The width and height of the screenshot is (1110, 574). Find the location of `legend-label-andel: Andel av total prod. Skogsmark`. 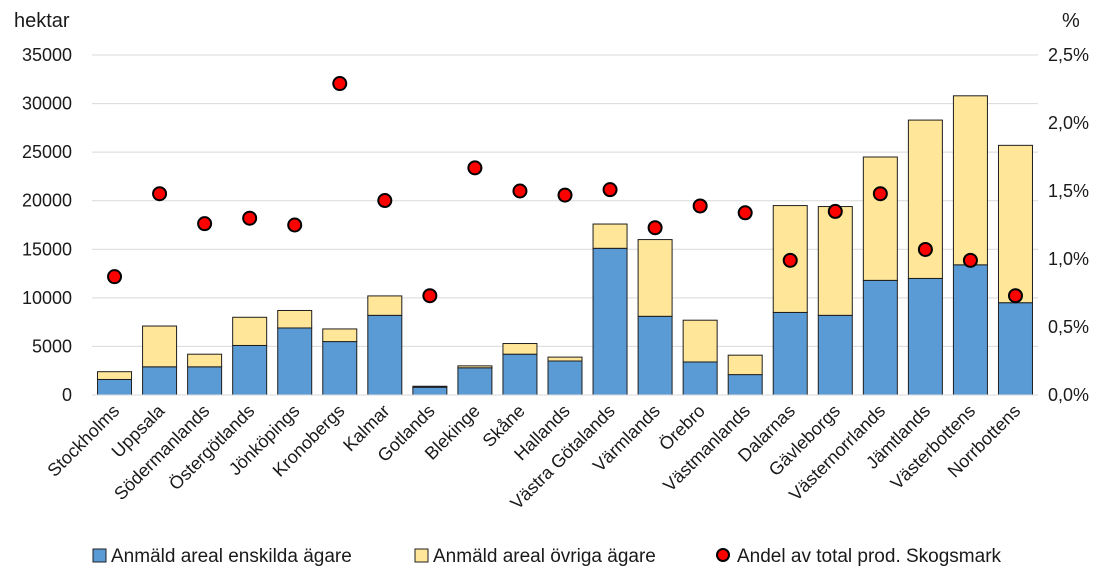

legend-label-andel: Andel av total prod. Skogsmark is located at coordinates (869, 556).